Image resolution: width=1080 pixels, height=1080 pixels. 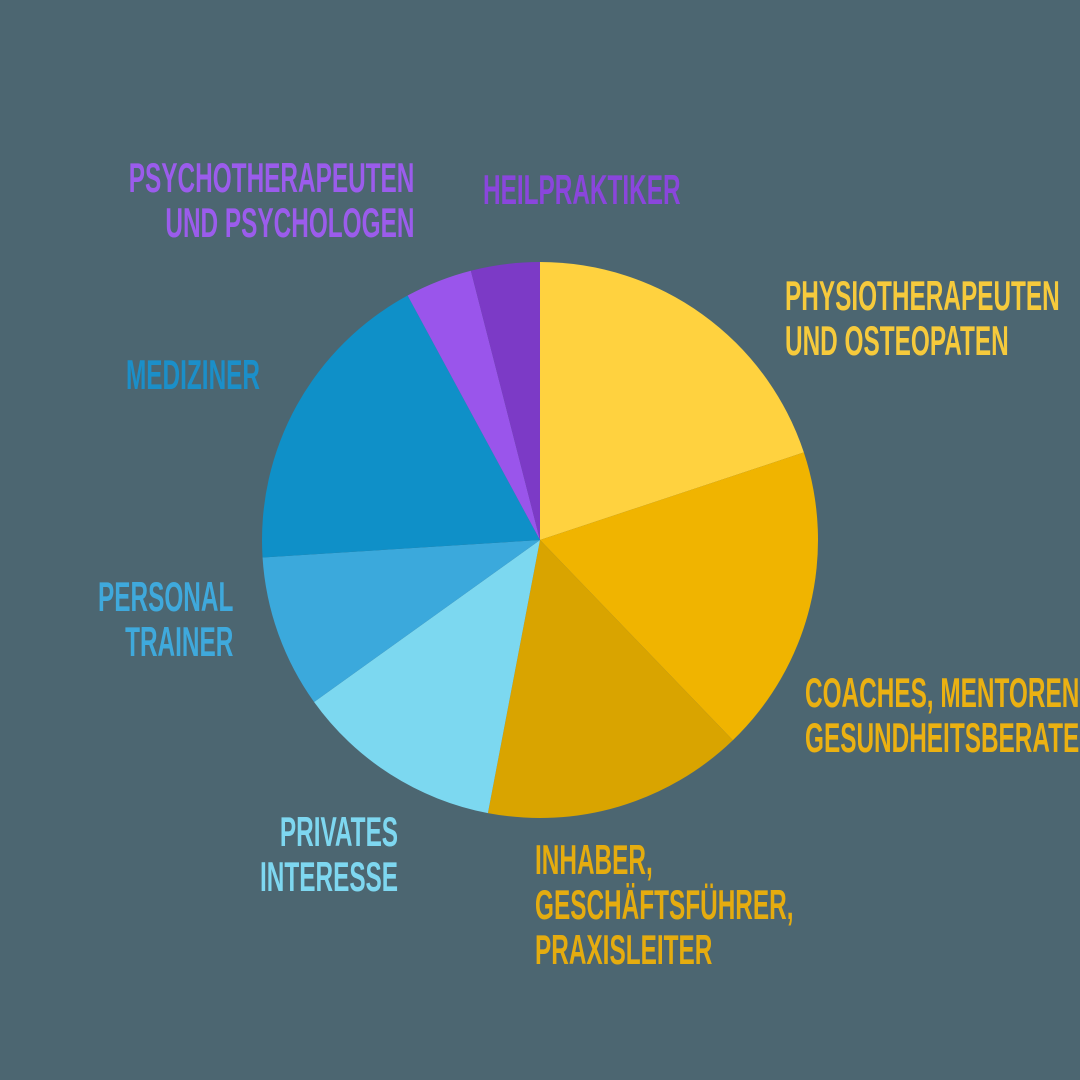 I want to click on label-line: HEILPRAKTIKER, so click(x=582, y=189).